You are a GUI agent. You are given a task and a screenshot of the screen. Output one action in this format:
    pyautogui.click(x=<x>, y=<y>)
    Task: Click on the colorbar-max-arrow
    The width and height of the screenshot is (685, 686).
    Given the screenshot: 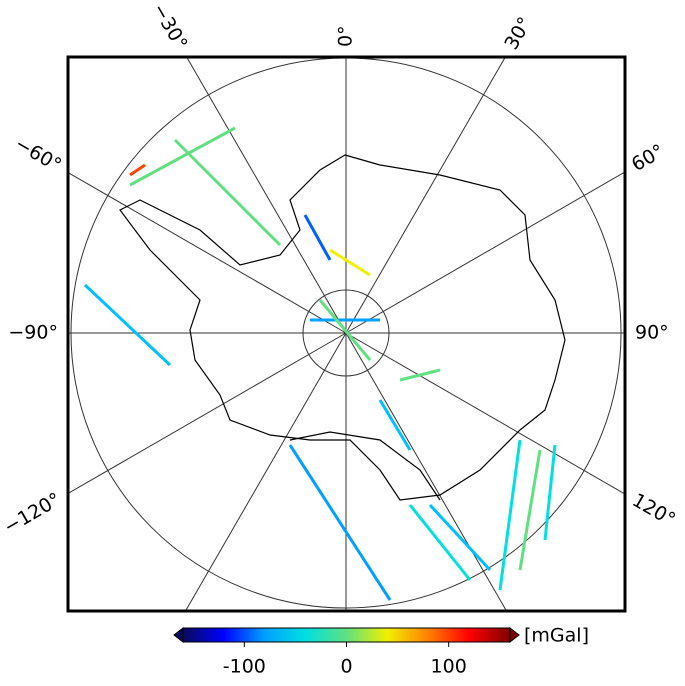 What is the action you would take?
    pyautogui.click(x=514, y=635)
    